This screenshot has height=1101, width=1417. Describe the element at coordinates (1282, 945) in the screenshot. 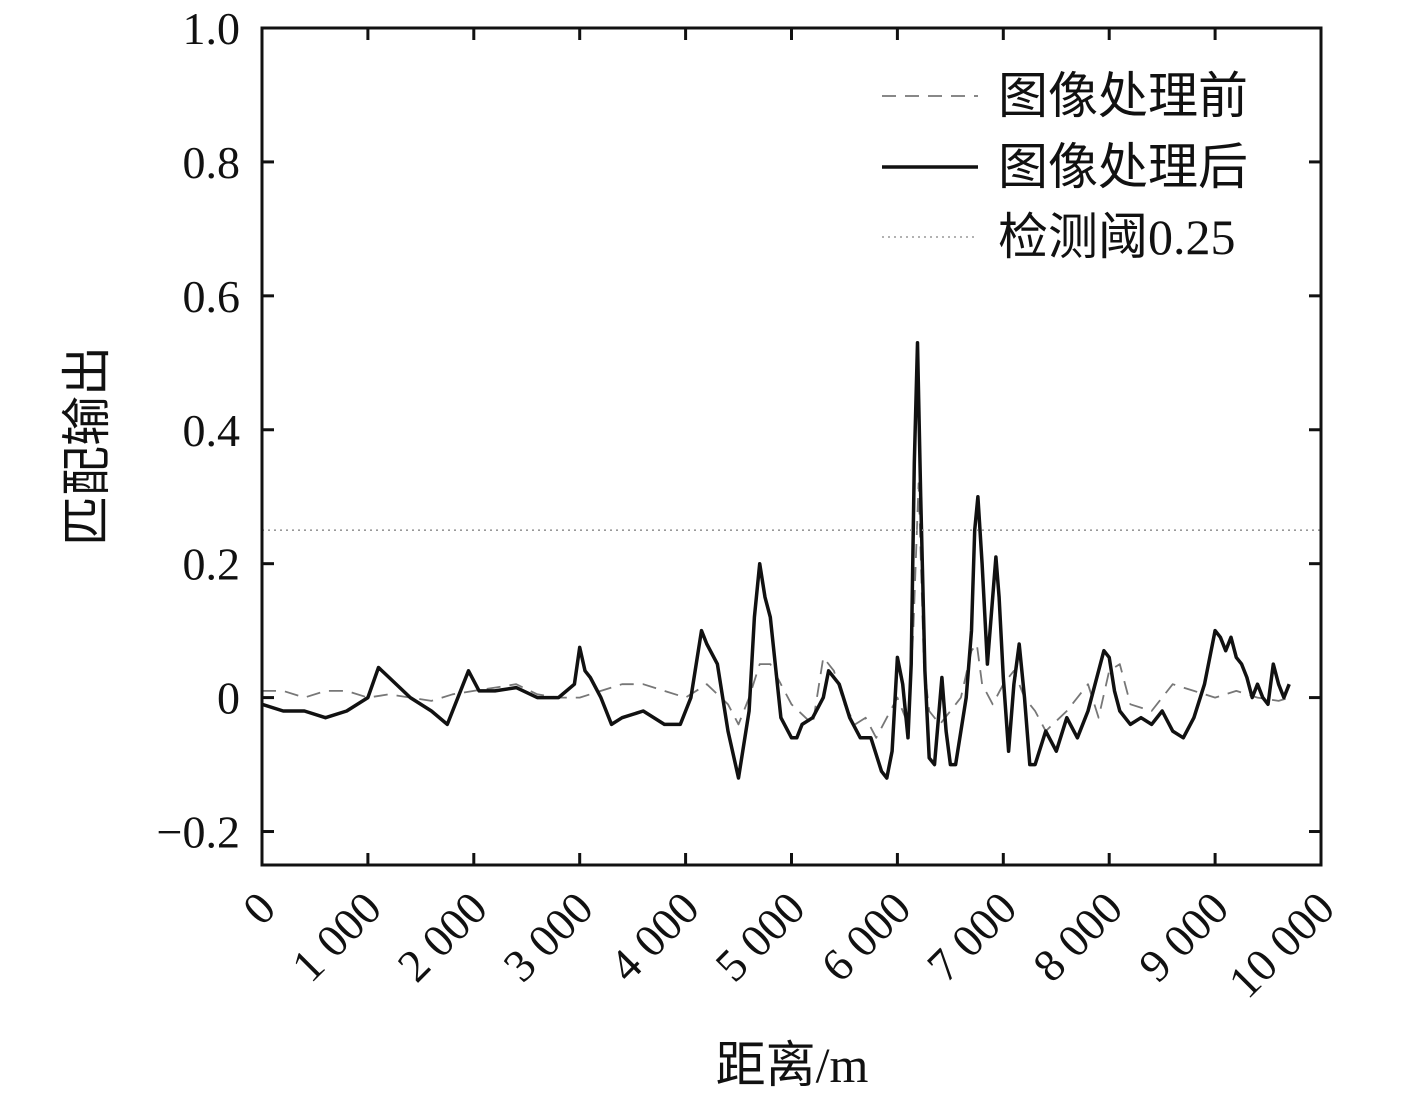

I see `x-tick-label: 10 000` at that location.